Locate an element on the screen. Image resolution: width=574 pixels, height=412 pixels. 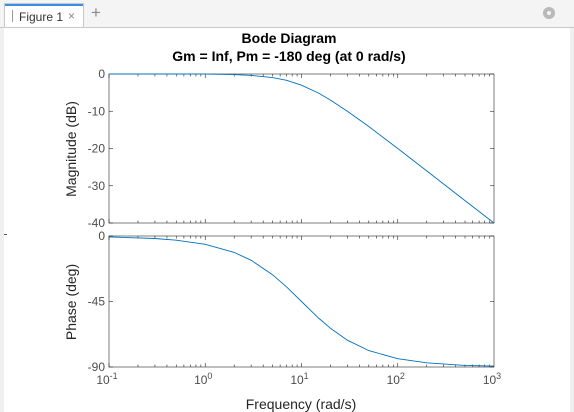
y-tick-label: -40 is located at coordinates (97, 223).